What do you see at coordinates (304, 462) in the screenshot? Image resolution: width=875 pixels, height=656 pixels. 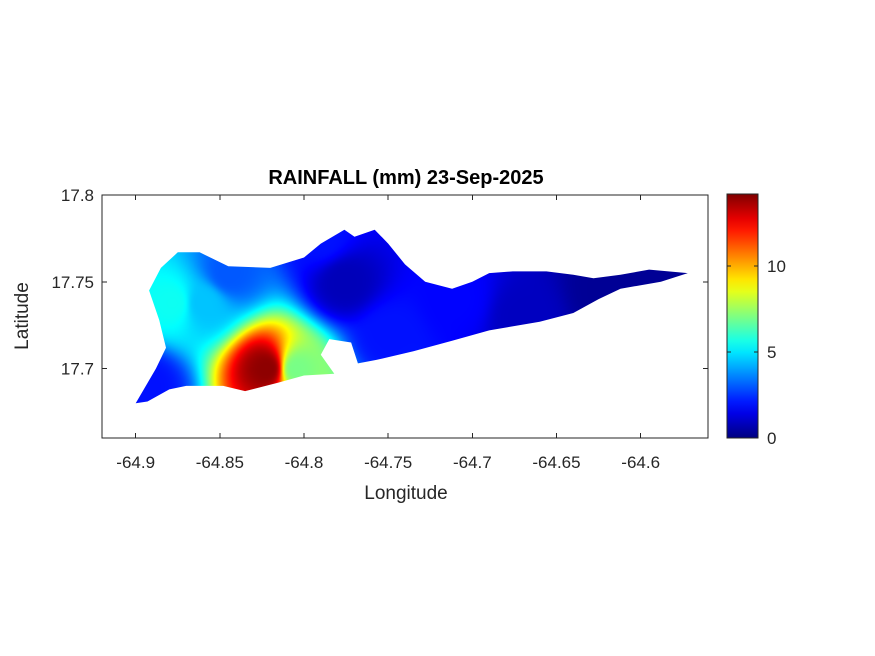 I see `x-tick-label: -64.8` at bounding box center [304, 462].